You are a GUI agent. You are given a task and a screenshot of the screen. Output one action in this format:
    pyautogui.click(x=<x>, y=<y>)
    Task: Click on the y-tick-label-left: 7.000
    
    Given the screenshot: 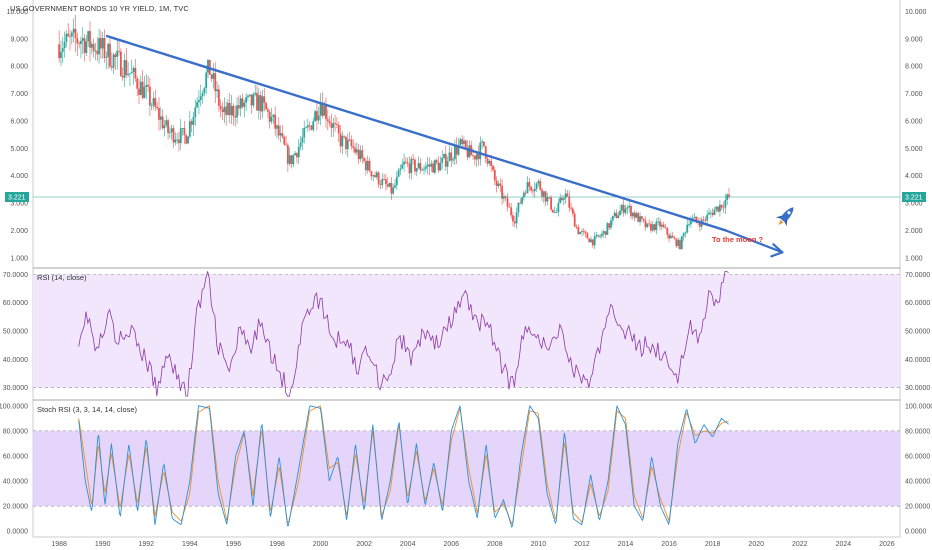 What is the action you would take?
    pyautogui.click(x=19, y=94)
    